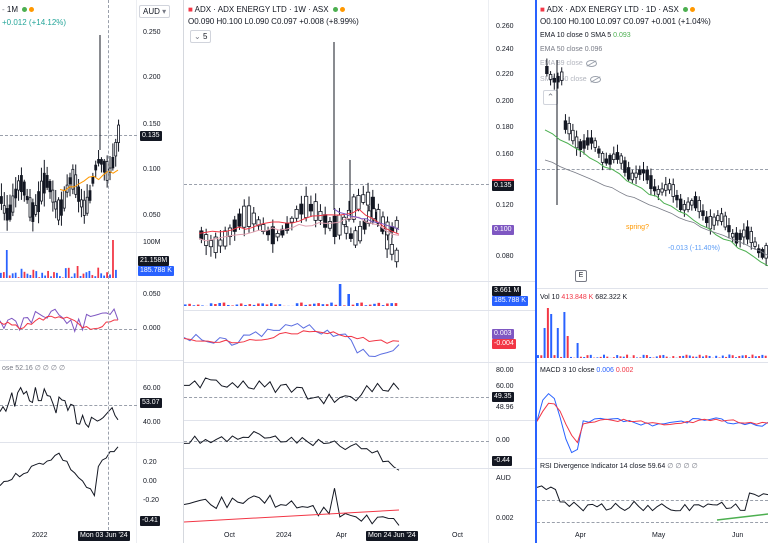  Describe the element at coordinates (568, 64) in the screenshot. I see `ema3-legend: EMA 89 close` at that location.